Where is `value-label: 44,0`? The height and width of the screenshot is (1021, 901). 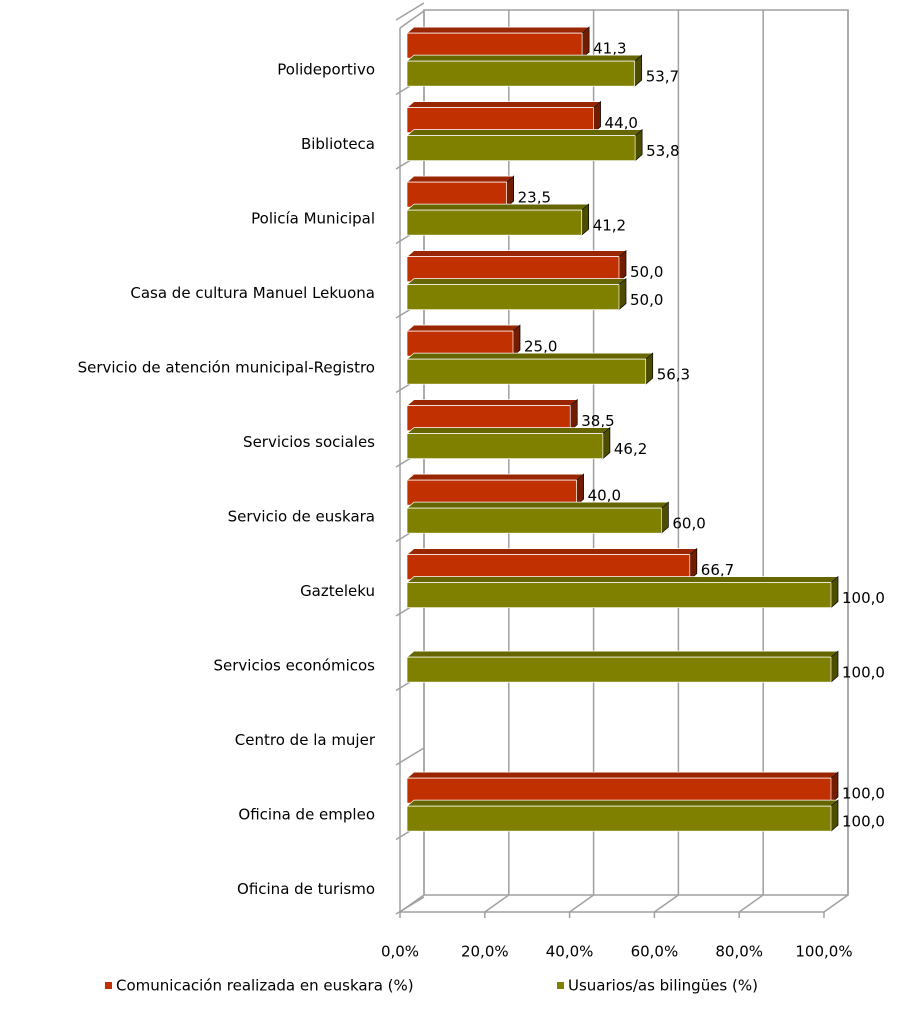 value-label: 44,0 is located at coordinates (621, 123).